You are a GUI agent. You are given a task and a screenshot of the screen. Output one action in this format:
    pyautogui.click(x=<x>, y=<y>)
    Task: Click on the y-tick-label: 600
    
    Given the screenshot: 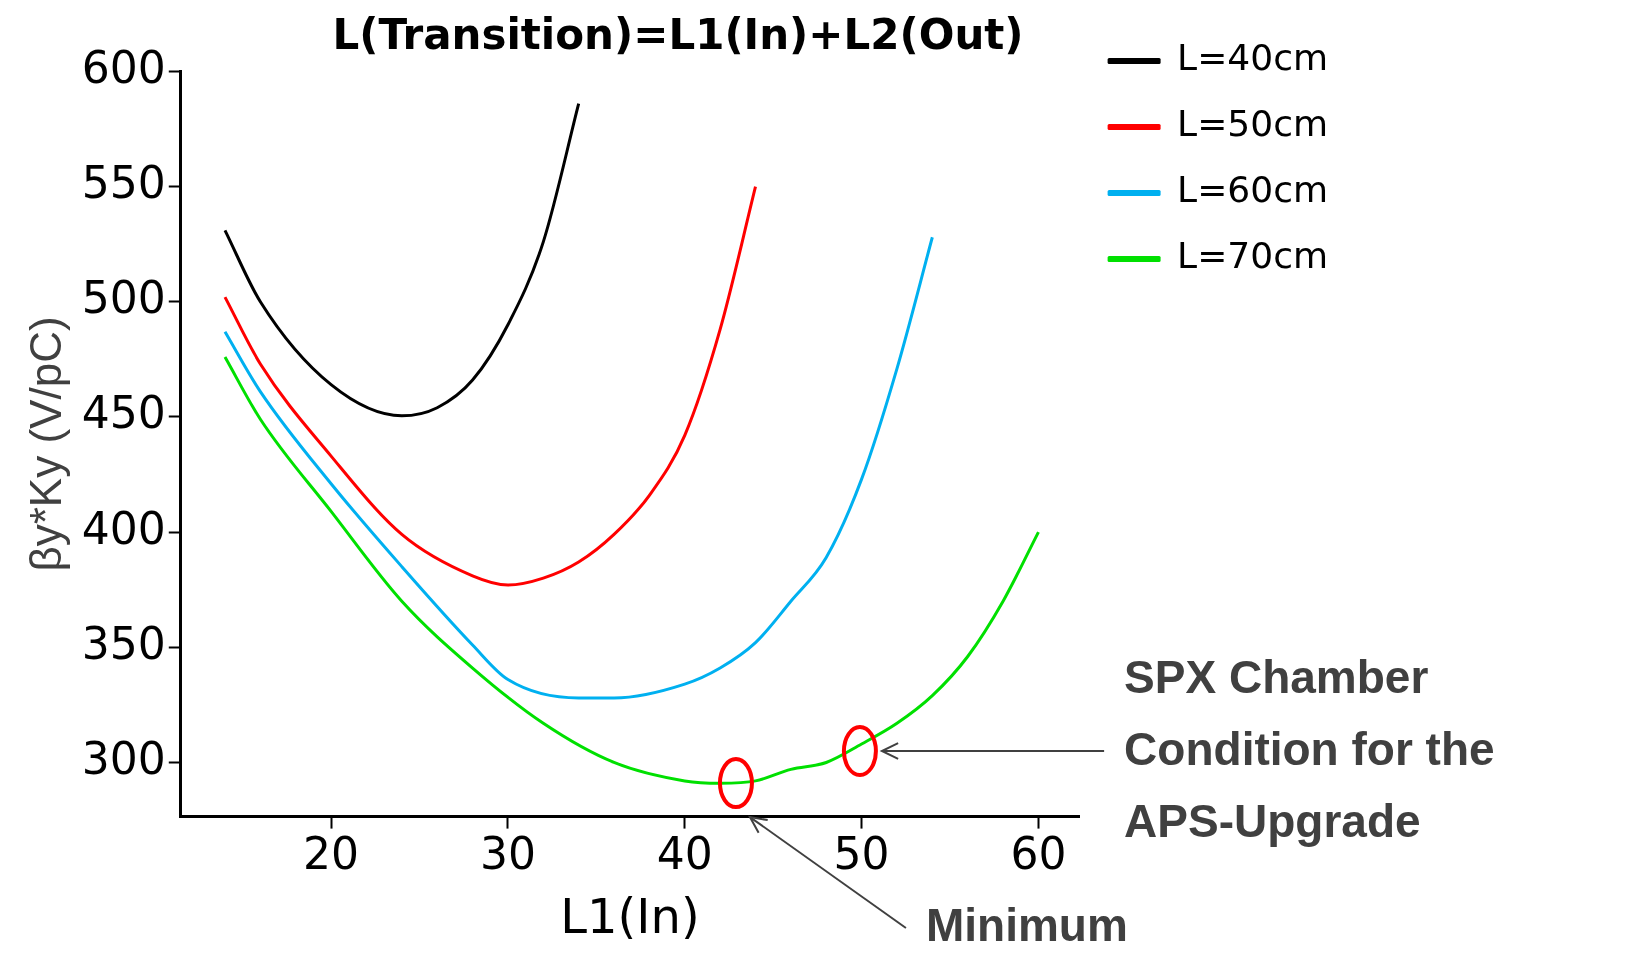 What is the action you would take?
    pyautogui.click(x=123, y=67)
    